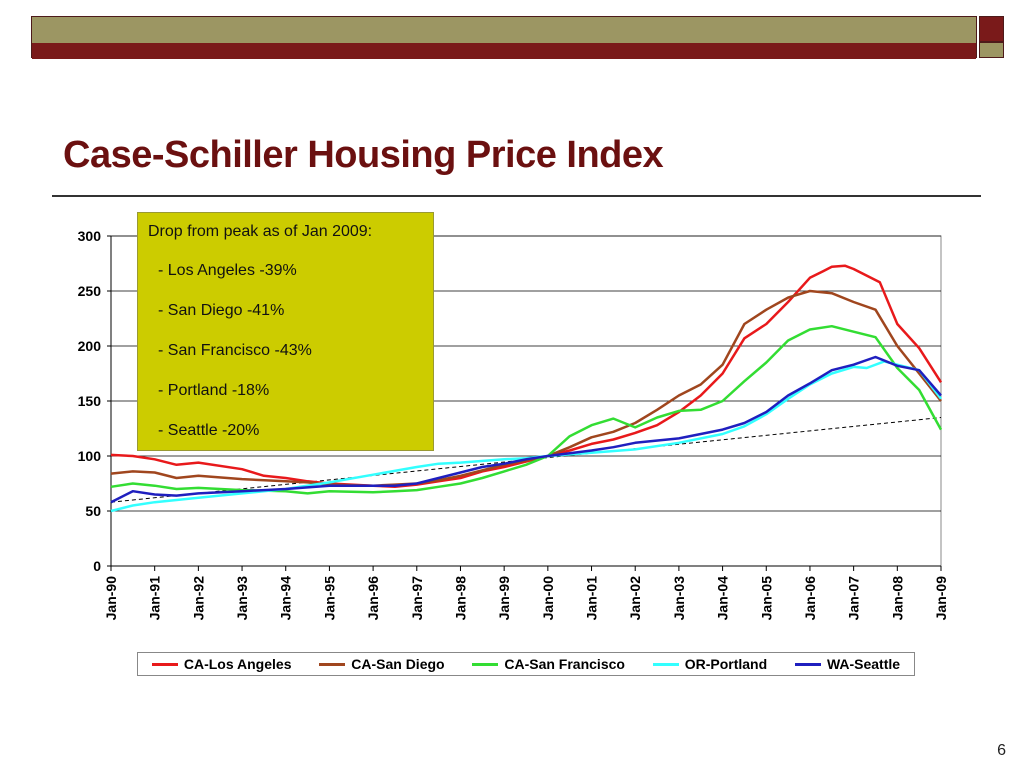 Image resolution: width=1024 pixels, height=768 pixels. Describe the element at coordinates (398, 664) in the screenshot. I see `legend-label: CA-San Diego` at that location.